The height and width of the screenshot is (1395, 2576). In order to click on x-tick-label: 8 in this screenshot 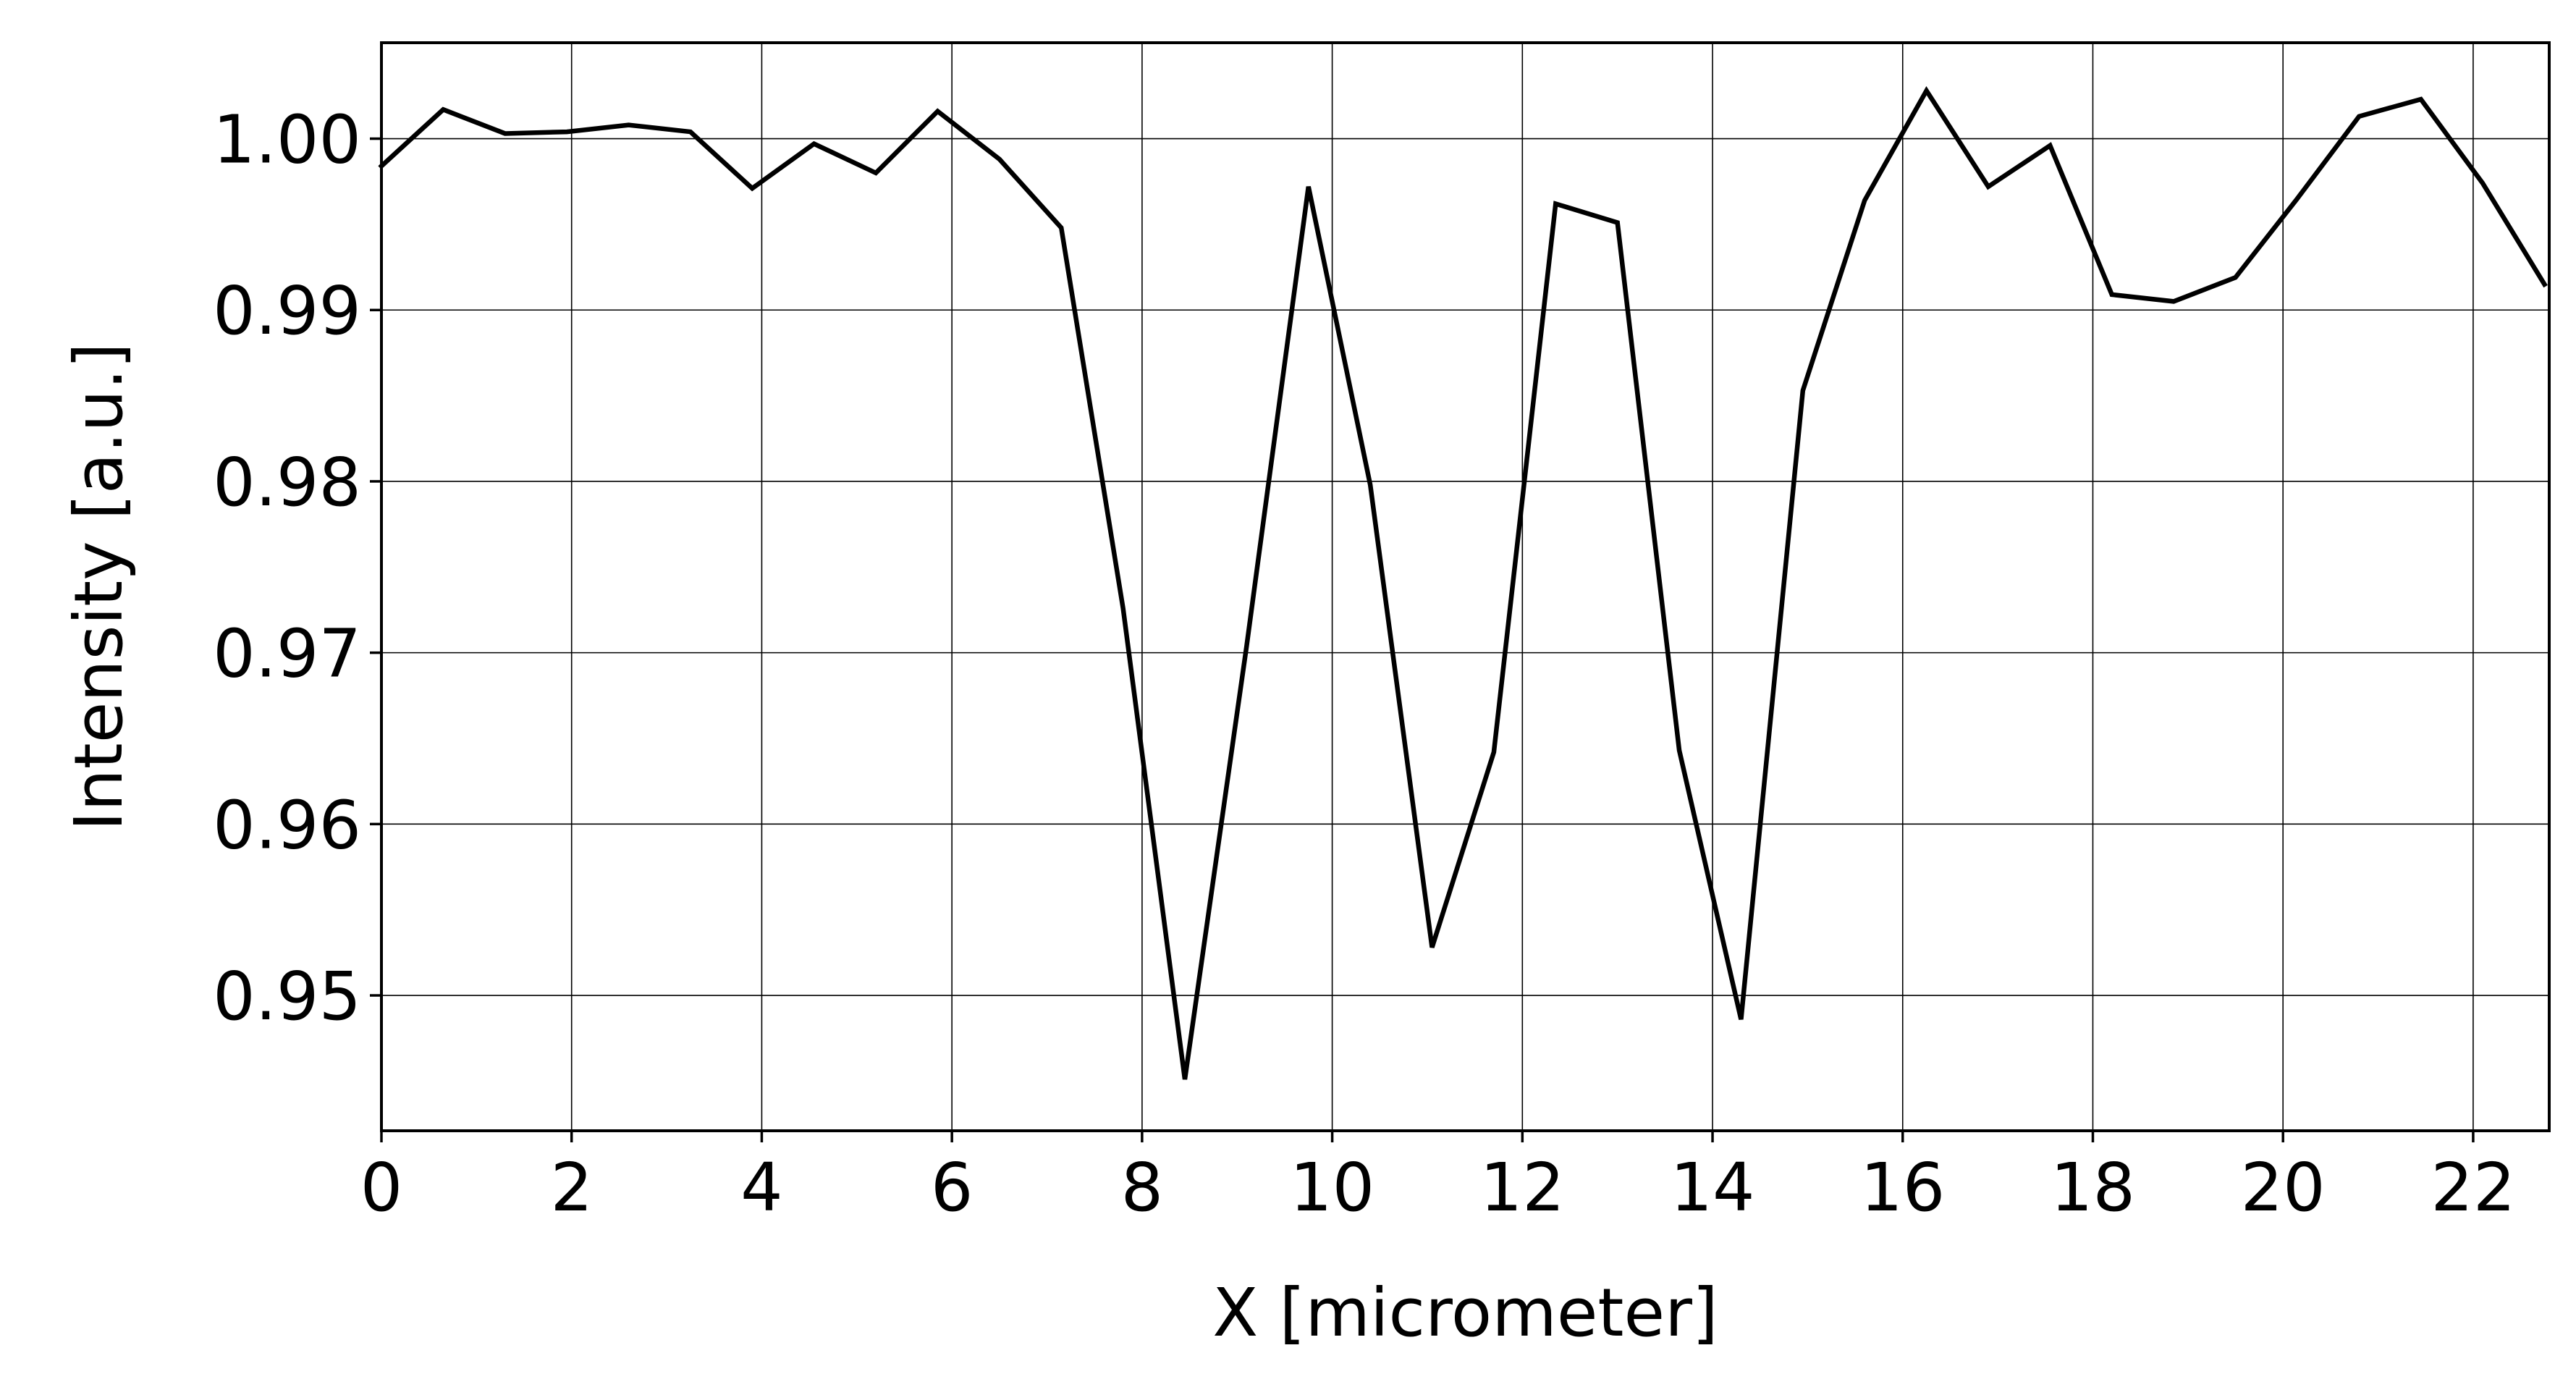, I will do `click(1142, 1187)`.